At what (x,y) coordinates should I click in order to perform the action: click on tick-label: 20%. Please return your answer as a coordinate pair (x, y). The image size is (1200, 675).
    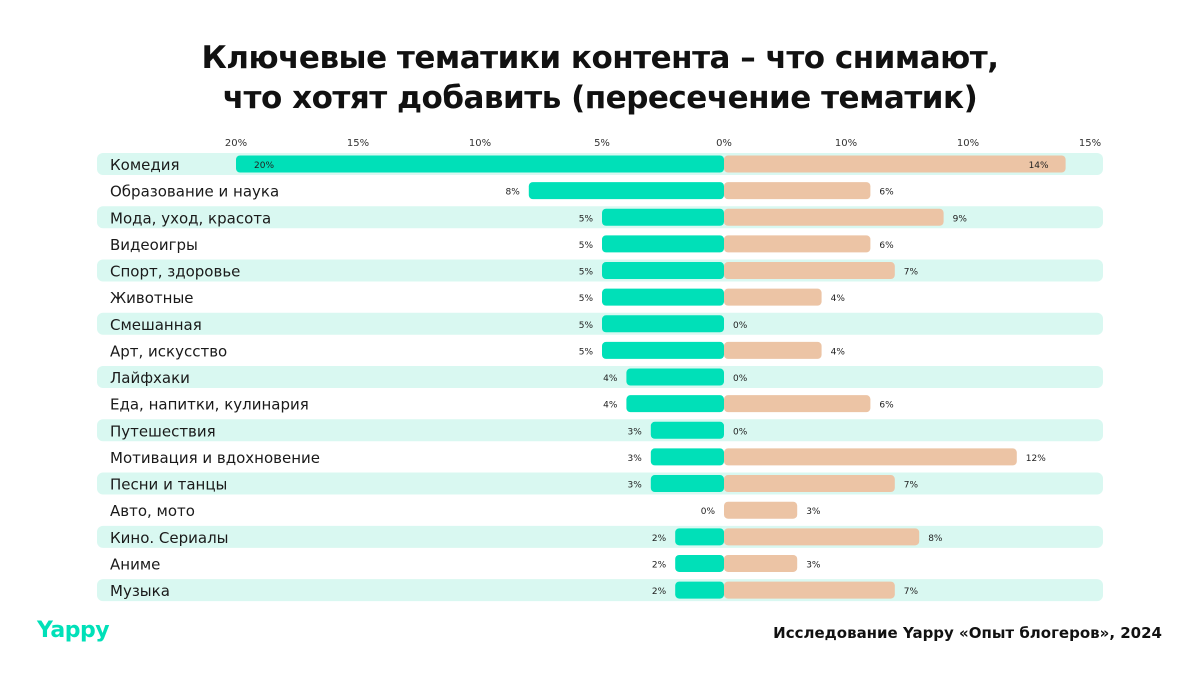
    Looking at the image, I should click on (236, 143).